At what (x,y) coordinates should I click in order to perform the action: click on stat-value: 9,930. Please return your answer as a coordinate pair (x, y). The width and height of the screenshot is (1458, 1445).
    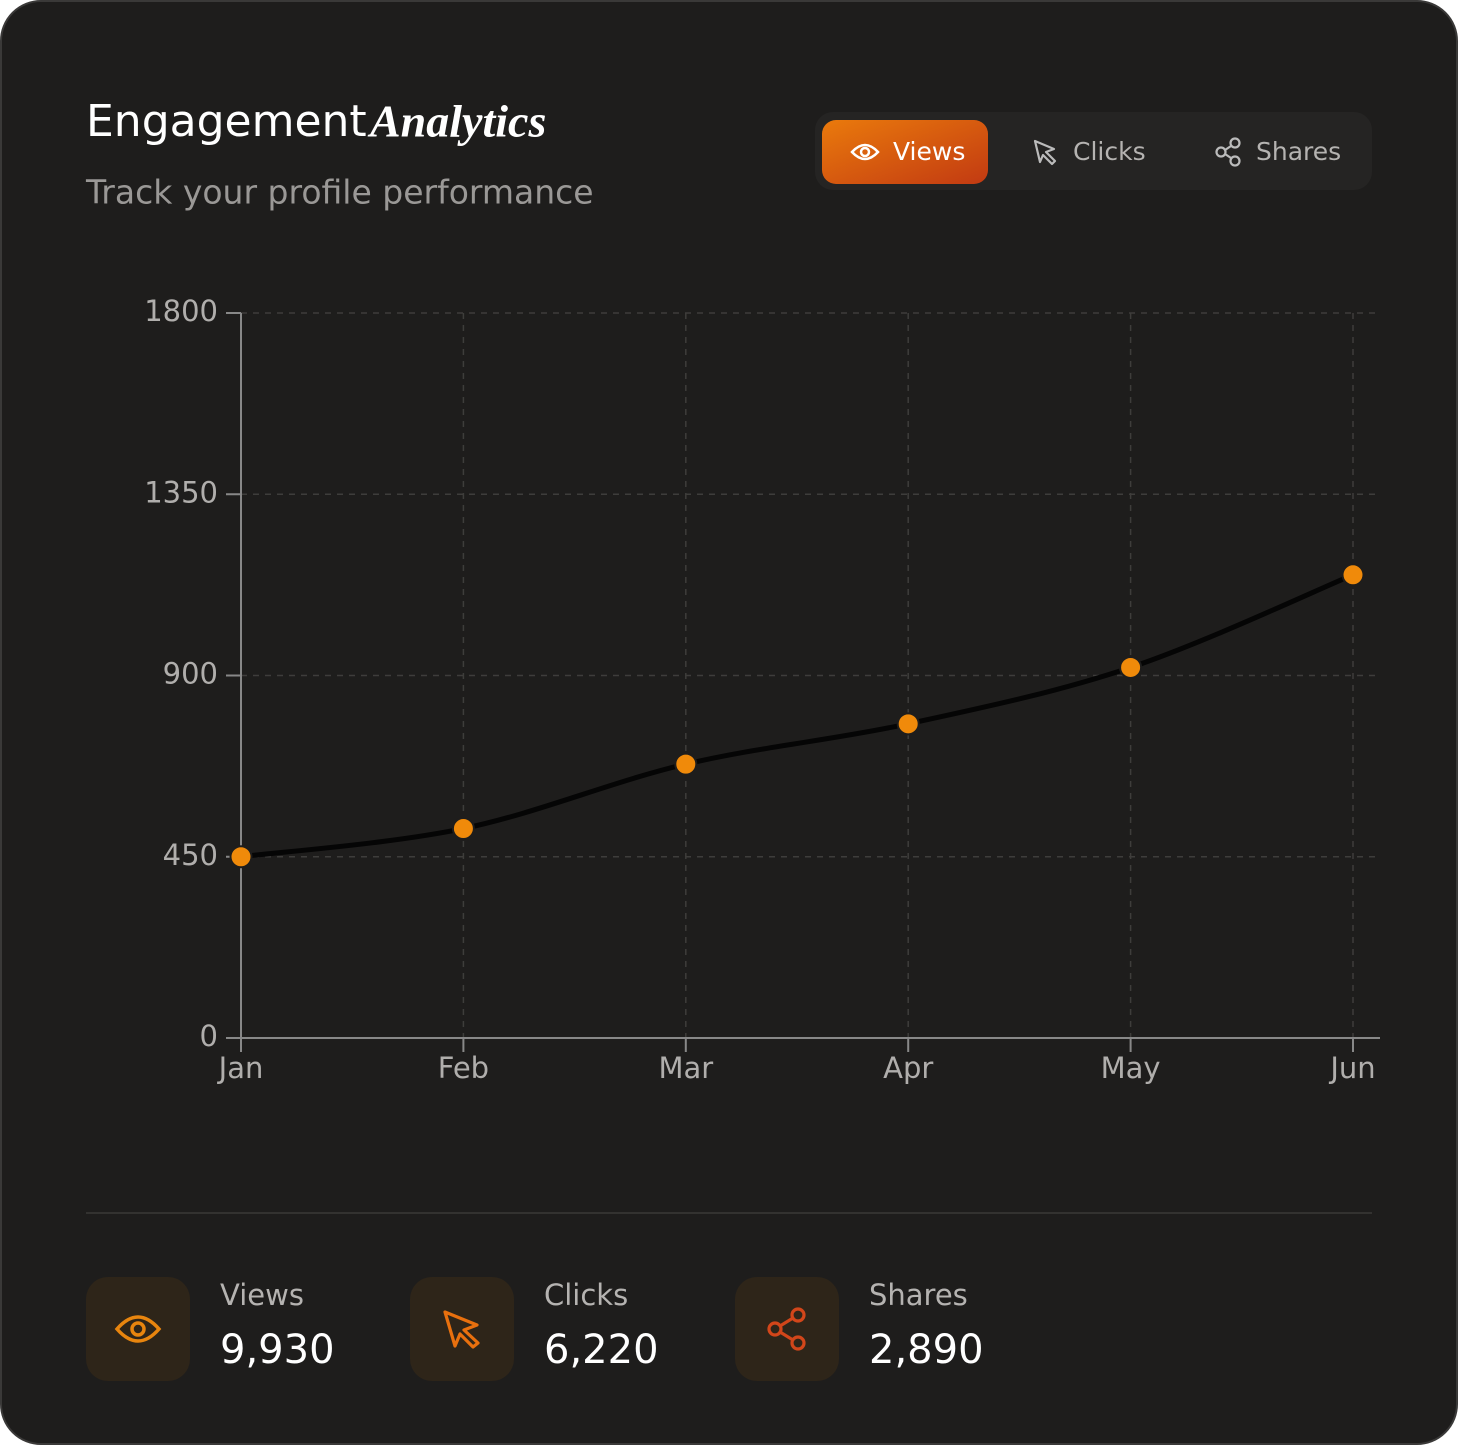
    Looking at the image, I should click on (277, 1350).